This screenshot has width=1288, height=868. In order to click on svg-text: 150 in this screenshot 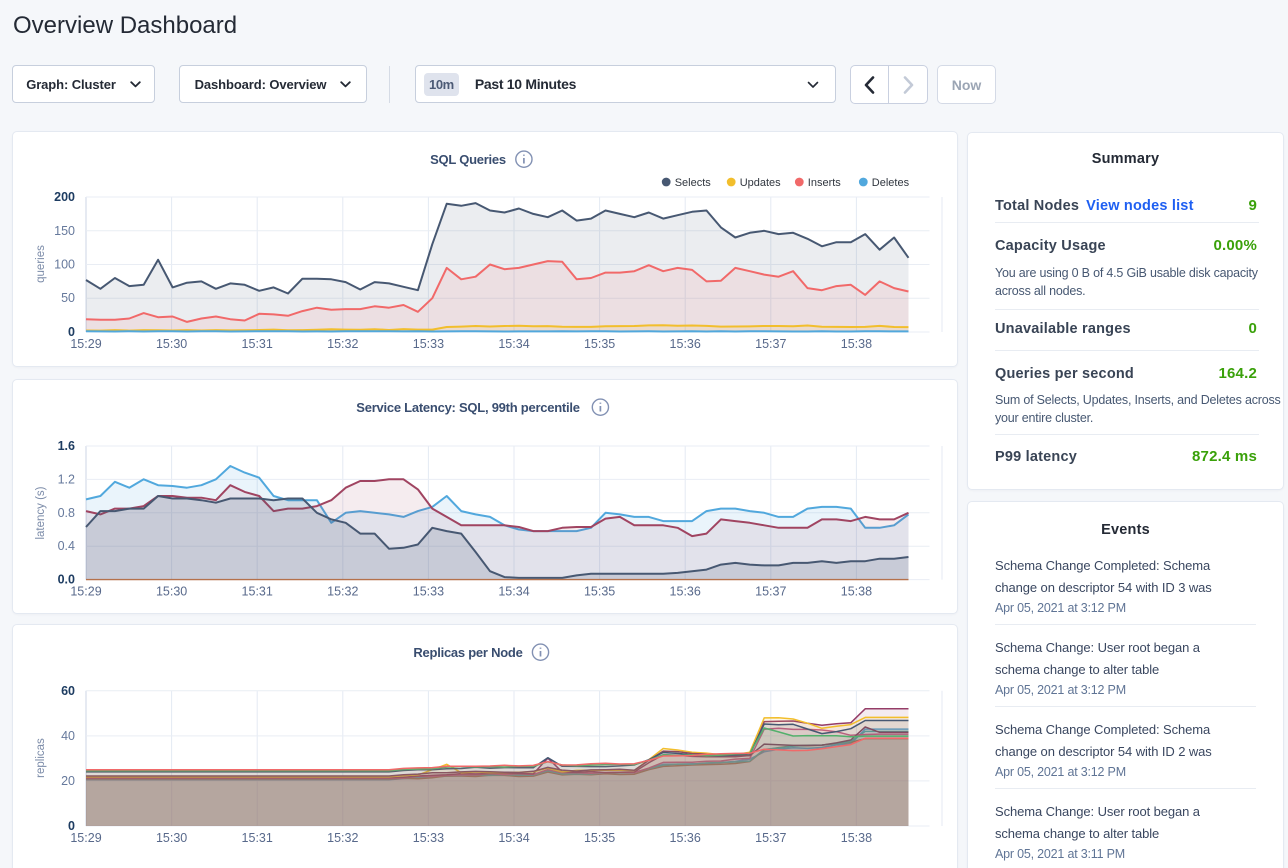, I will do `click(64, 231)`.